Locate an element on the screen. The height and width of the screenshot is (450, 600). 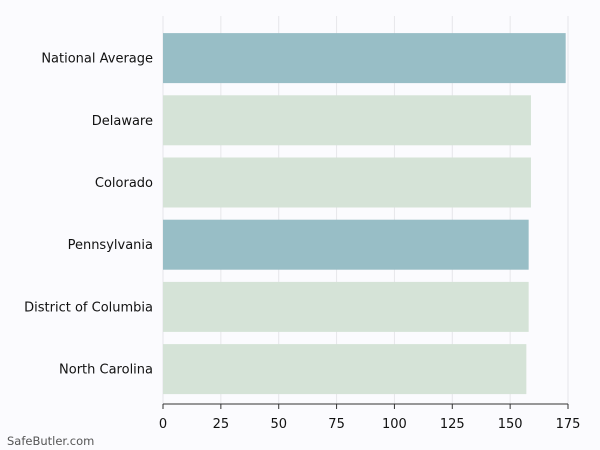
watermark: SafeButler.com is located at coordinates (51, 441).